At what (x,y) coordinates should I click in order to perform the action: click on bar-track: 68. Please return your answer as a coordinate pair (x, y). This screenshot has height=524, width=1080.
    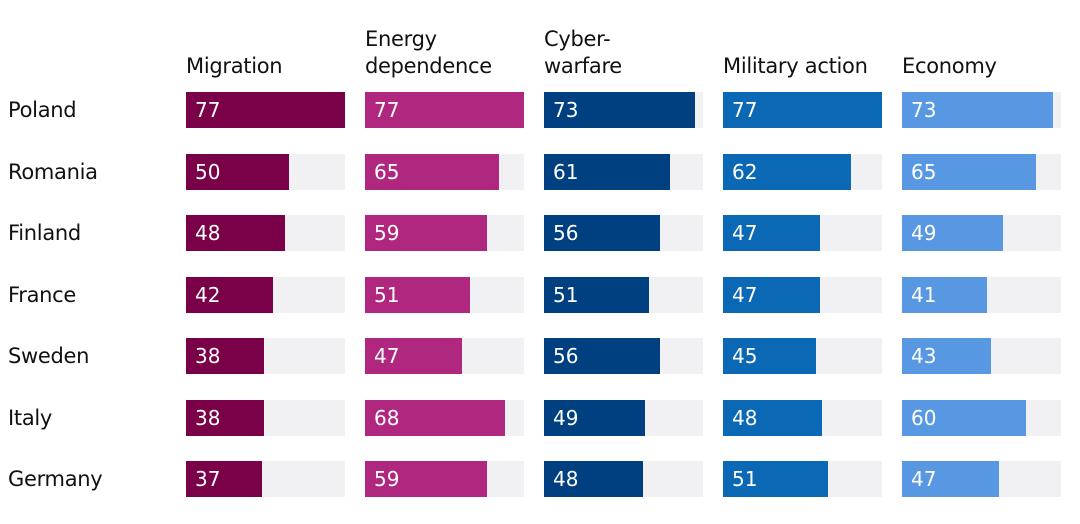
    Looking at the image, I should click on (444, 418).